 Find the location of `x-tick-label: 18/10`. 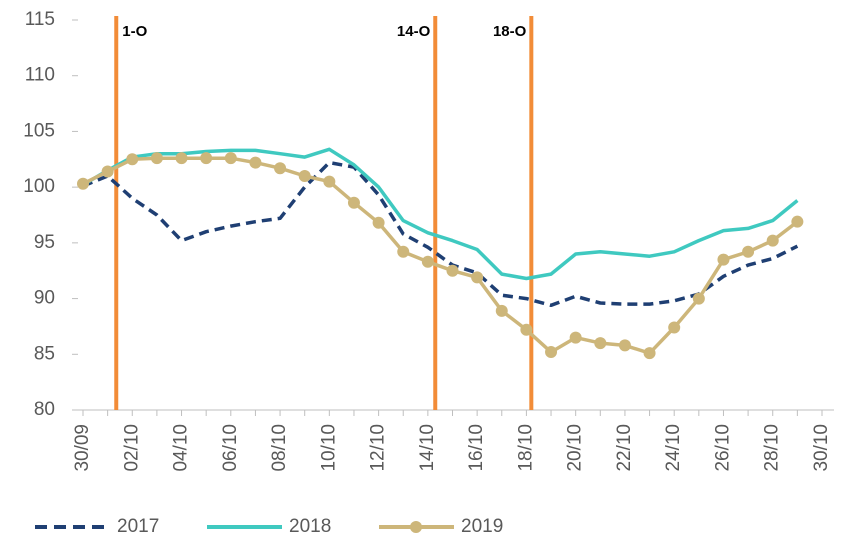

x-tick-label: 18/10 is located at coordinates (525, 448).